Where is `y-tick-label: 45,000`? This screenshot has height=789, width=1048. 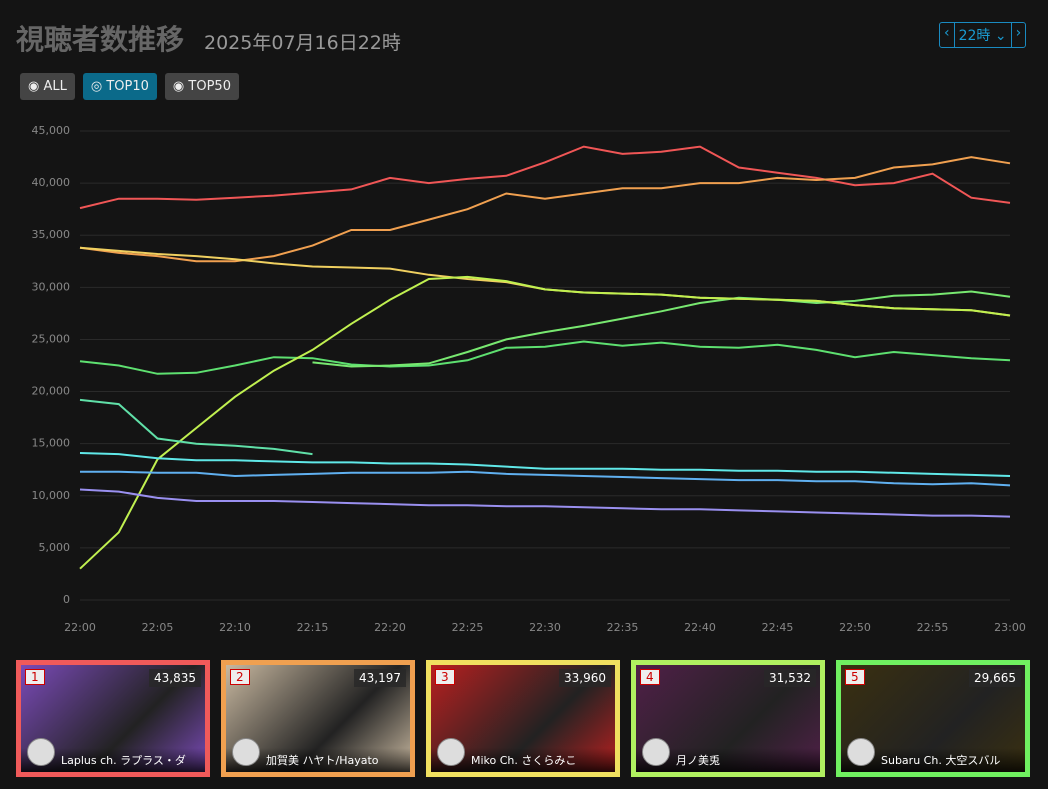 y-tick-label: 45,000 is located at coordinates (51, 130).